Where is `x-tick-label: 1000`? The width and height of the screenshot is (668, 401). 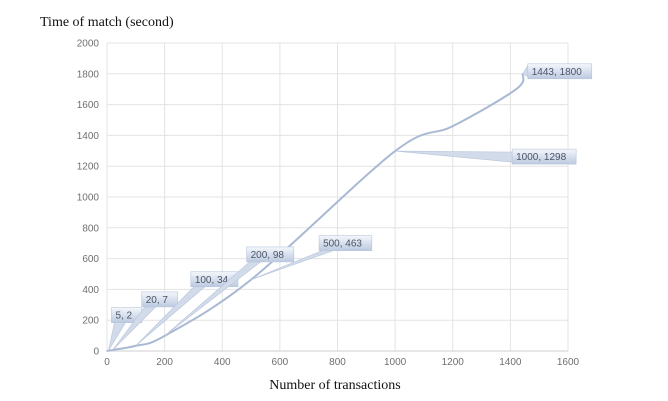
x-tick-label: 1000 is located at coordinates (395, 362).